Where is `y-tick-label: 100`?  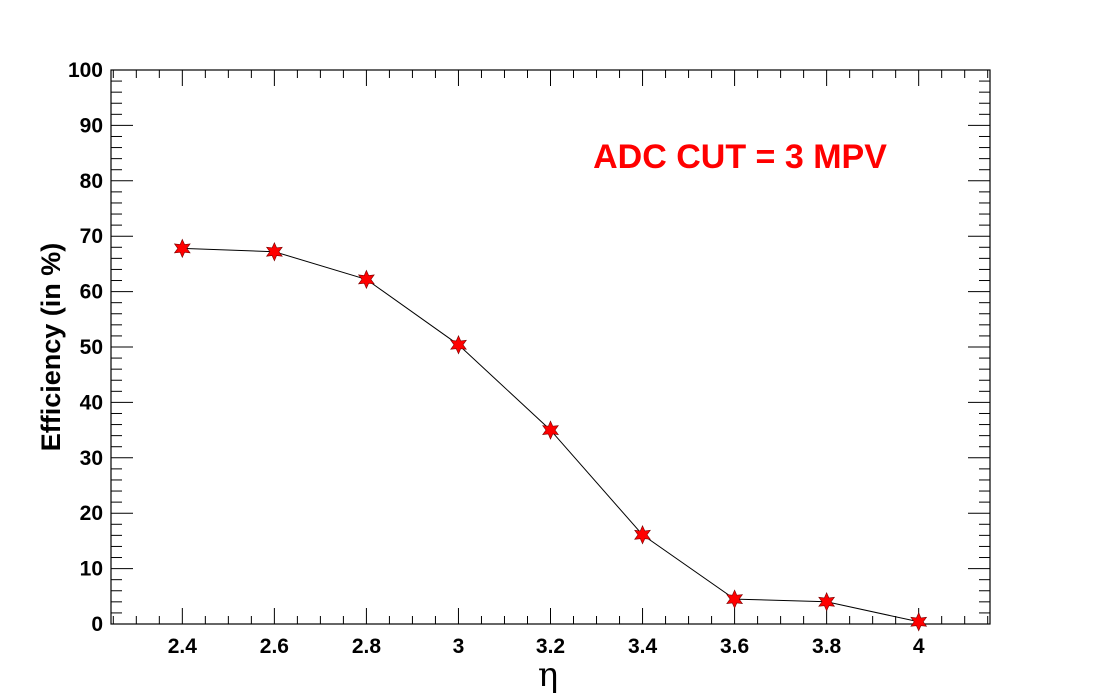 y-tick-label: 100 is located at coordinates (85, 70).